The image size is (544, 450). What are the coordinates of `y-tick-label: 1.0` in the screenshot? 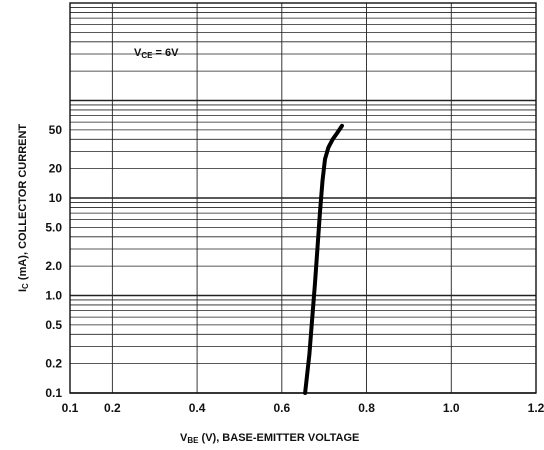 It's located at (53, 296).